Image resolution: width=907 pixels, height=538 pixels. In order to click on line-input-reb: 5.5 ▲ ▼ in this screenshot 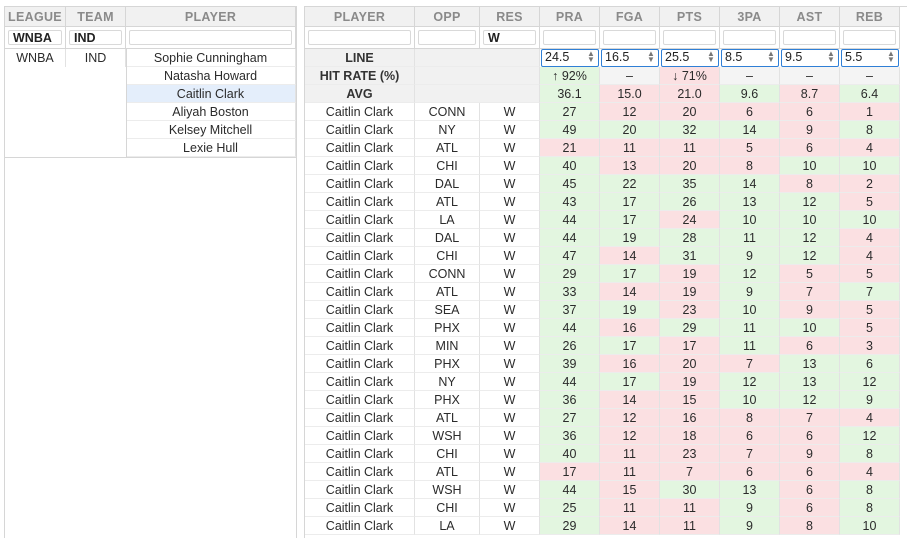, I will do `click(870, 58)`.